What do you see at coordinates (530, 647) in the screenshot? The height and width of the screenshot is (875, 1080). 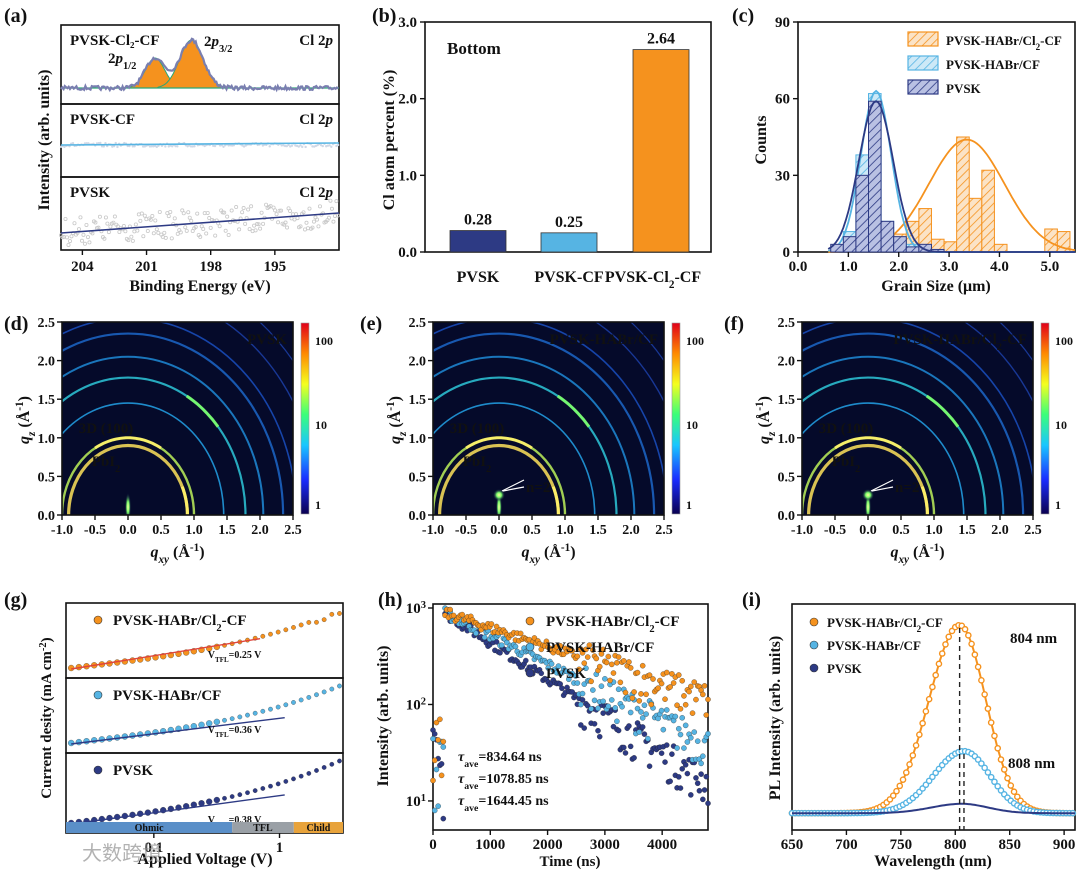 I see `trpl-legend-marker` at bounding box center [530, 647].